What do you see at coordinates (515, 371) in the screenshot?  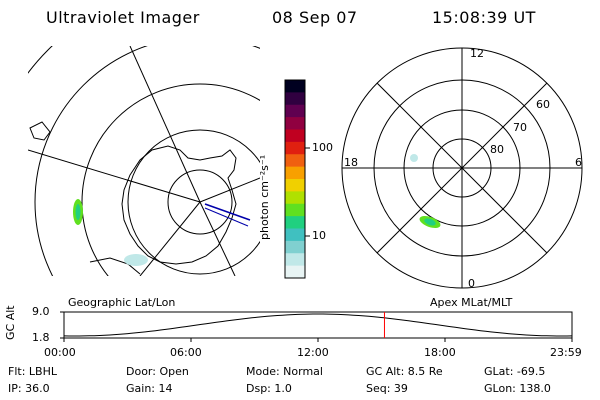 I see `glat-status: GLat: -69.5` at bounding box center [515, 371].